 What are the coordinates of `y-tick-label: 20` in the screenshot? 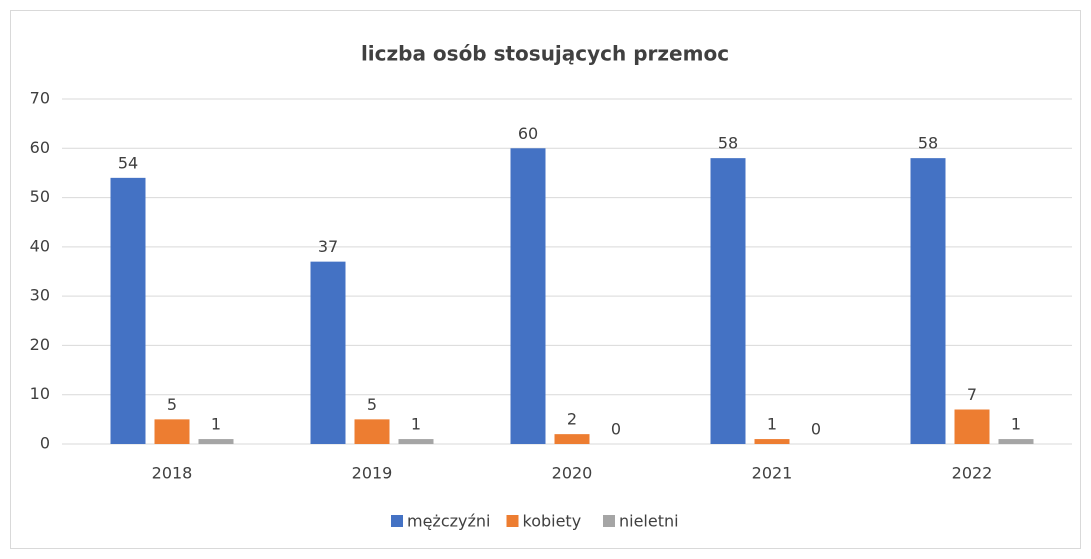 It's located at (40, 344).